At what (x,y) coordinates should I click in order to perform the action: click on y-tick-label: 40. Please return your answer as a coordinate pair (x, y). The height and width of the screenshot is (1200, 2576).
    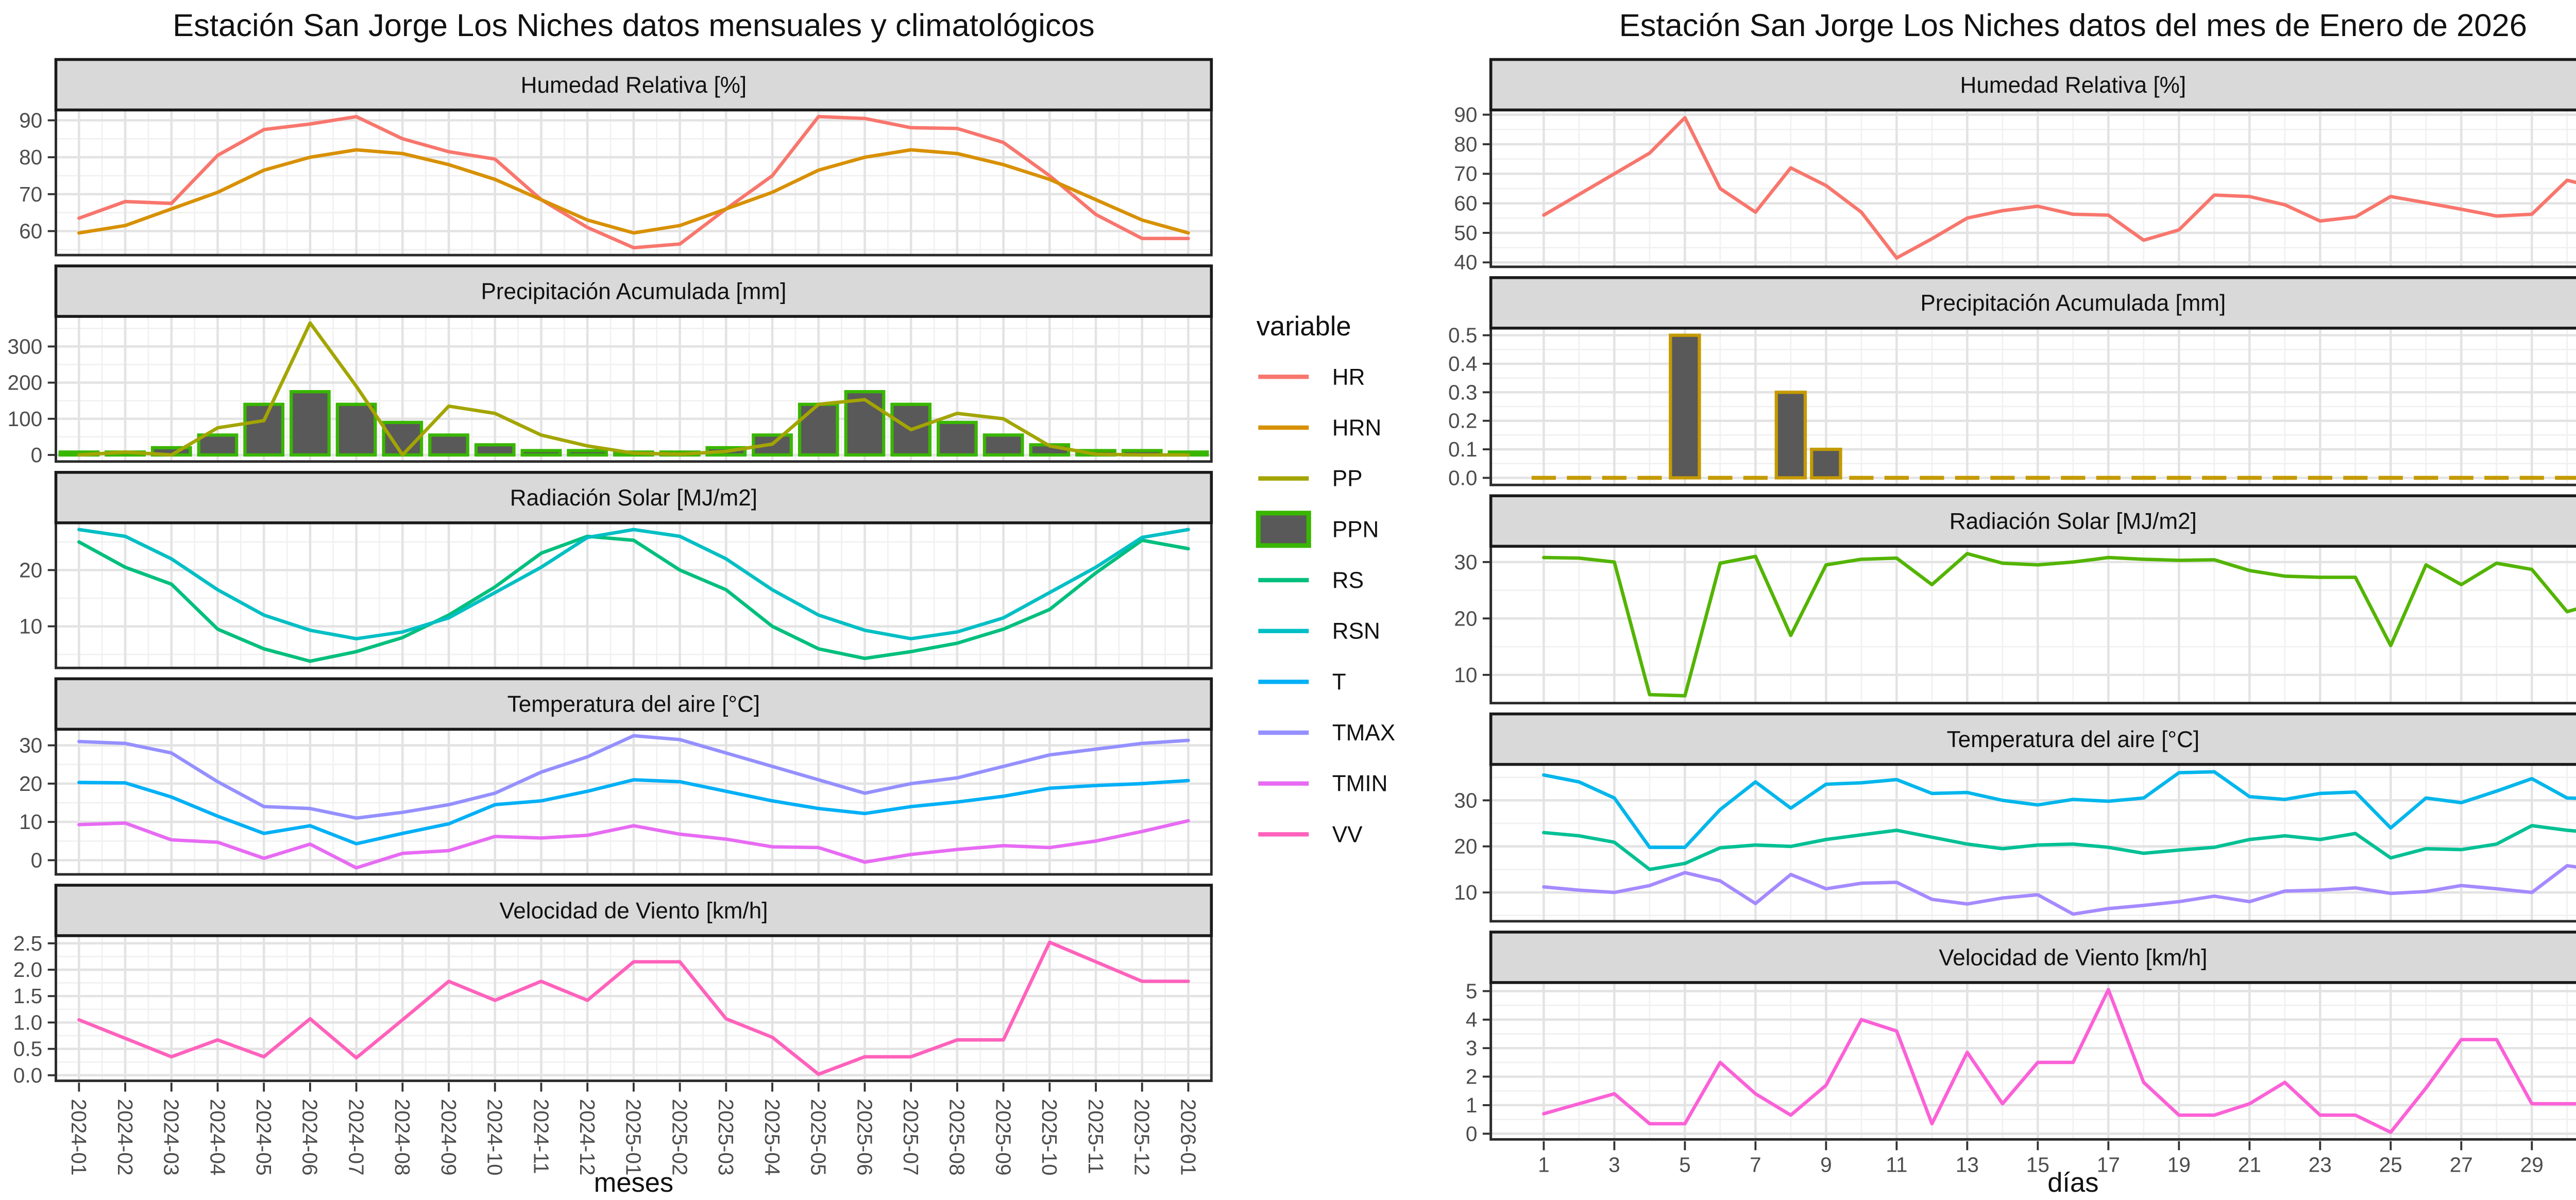
    Looking at the image, I should click on (1465, 262).